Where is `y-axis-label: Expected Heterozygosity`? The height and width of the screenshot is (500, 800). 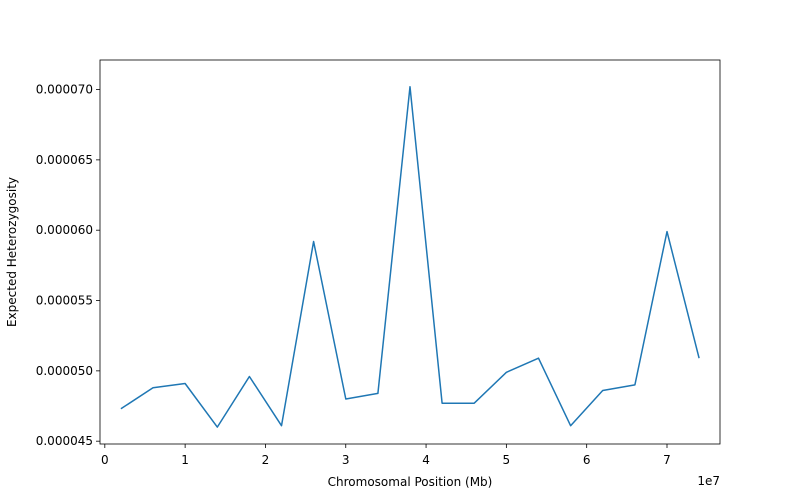
y-axis-label: Expected Heterozygosity is located at coordinates (12, 252).